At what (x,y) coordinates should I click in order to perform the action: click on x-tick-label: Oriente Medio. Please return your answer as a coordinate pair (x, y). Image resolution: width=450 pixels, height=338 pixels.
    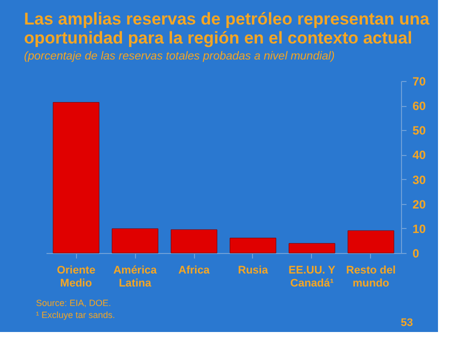
    Looking at the image, I should click on (76, 277).